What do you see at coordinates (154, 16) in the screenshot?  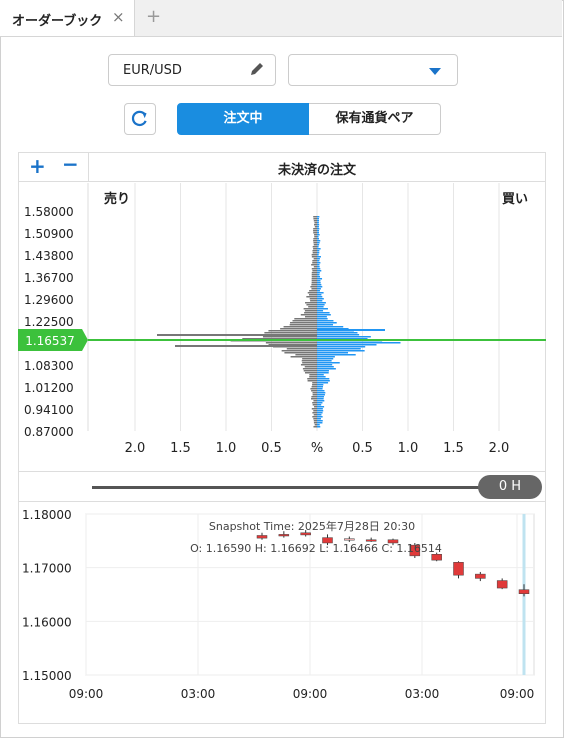 I see `add-tab-icon: +` at bounding box center [154, 16].